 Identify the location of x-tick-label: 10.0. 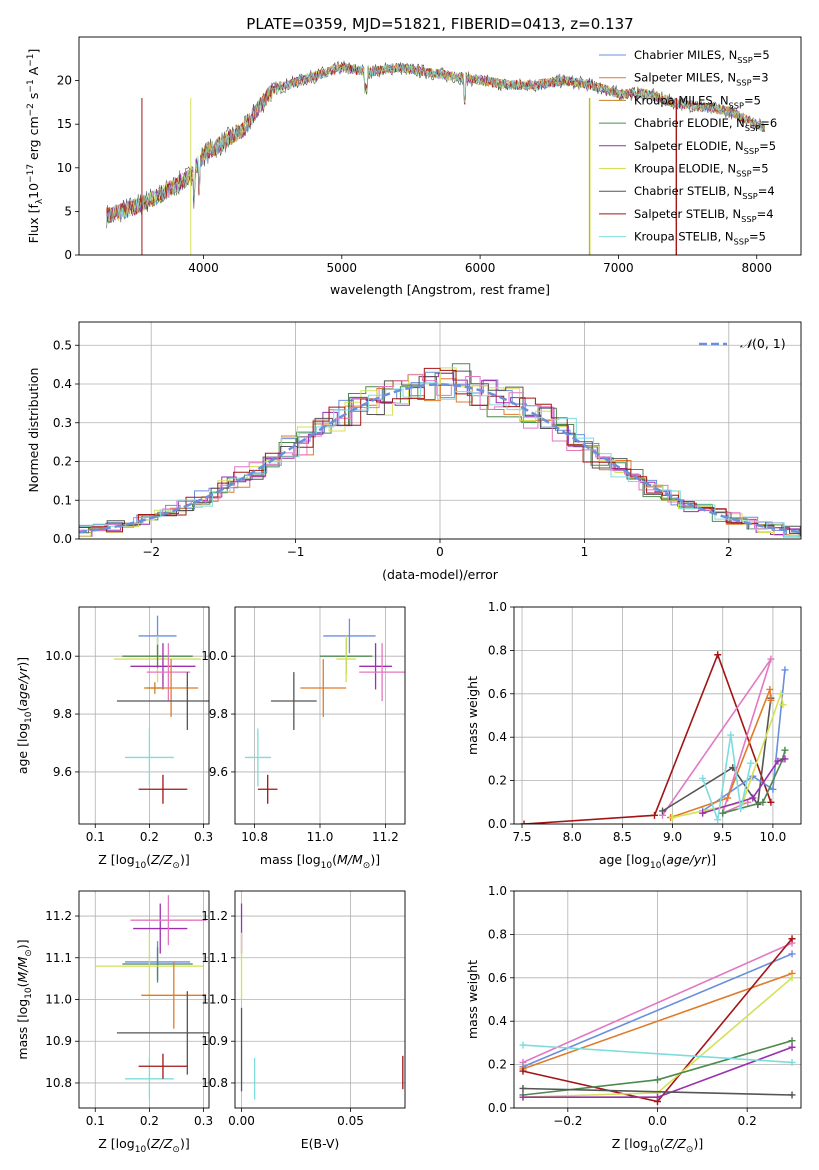
(773, 837).